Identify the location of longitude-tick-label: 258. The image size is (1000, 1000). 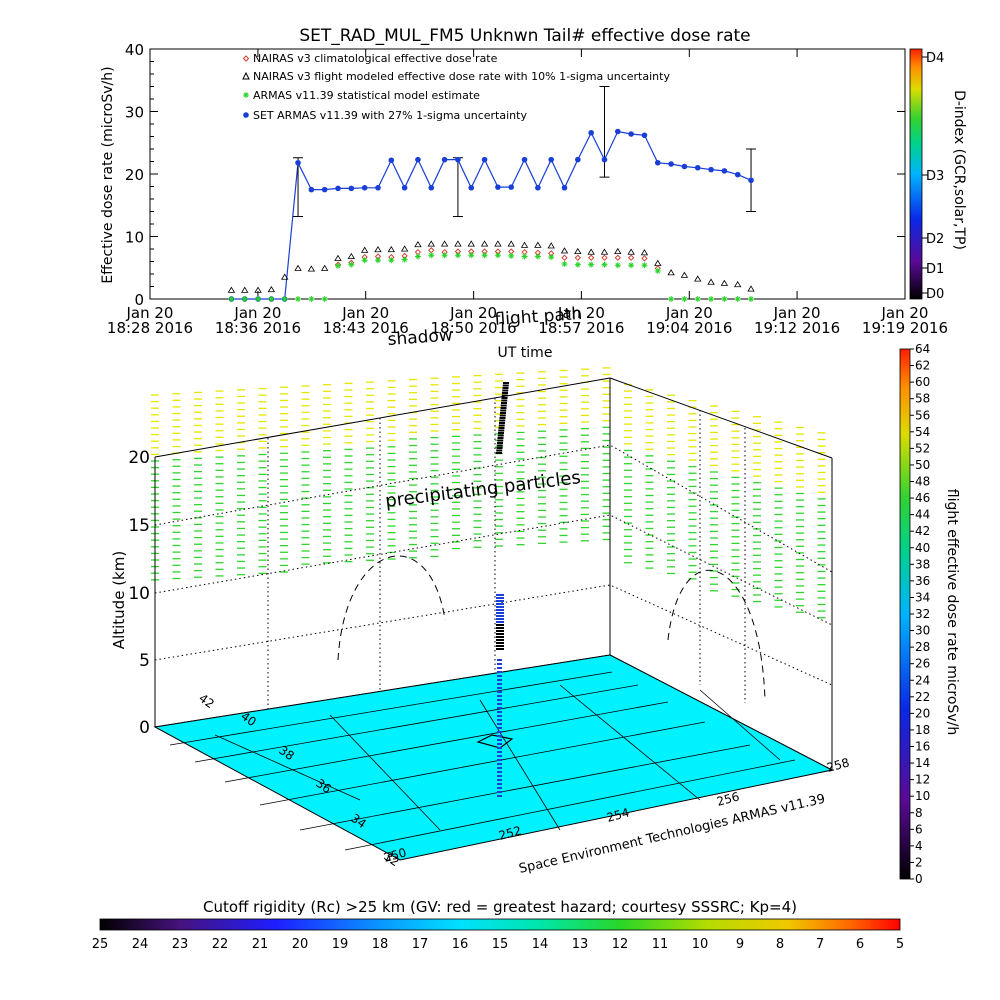
(838, 764).